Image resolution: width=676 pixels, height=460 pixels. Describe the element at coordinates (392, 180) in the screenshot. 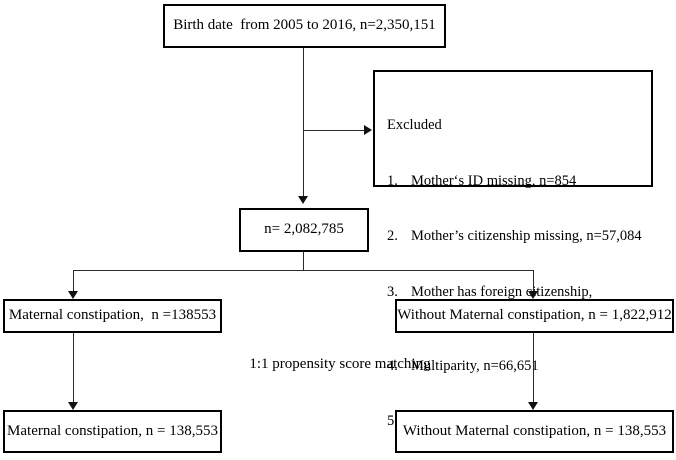

I see `excluded-item-number: 1.` at that location.